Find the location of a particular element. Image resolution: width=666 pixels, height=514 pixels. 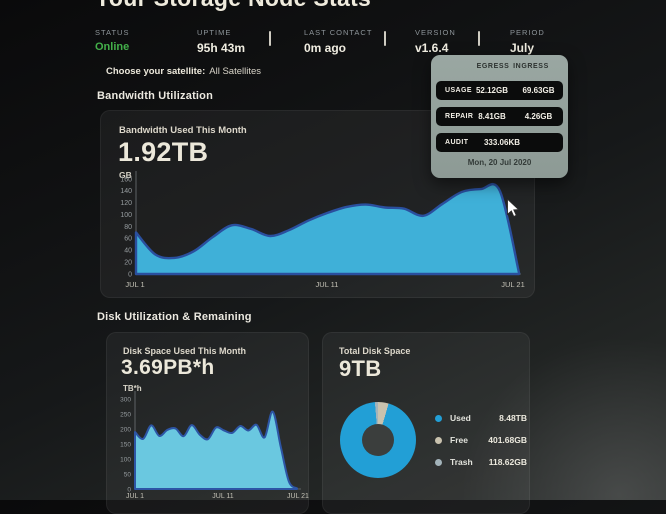

tooltip-egress-column: EGRESS is located at coordinates (493, 66).